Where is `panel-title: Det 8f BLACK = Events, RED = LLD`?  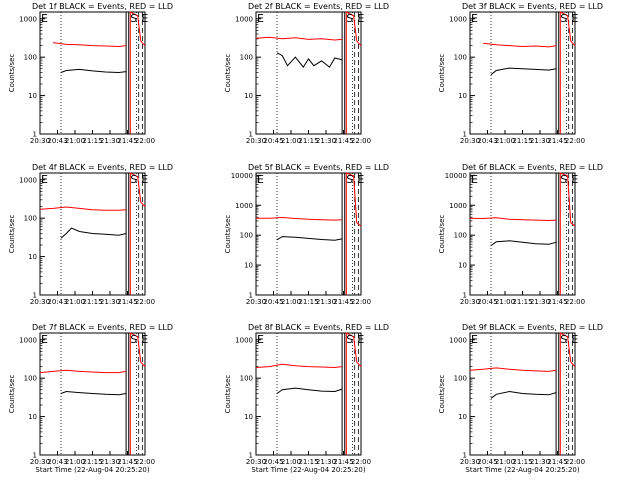
panel-title: Det 8f BLACK = Events, RED = LLD is located at coordinates (318, 327).